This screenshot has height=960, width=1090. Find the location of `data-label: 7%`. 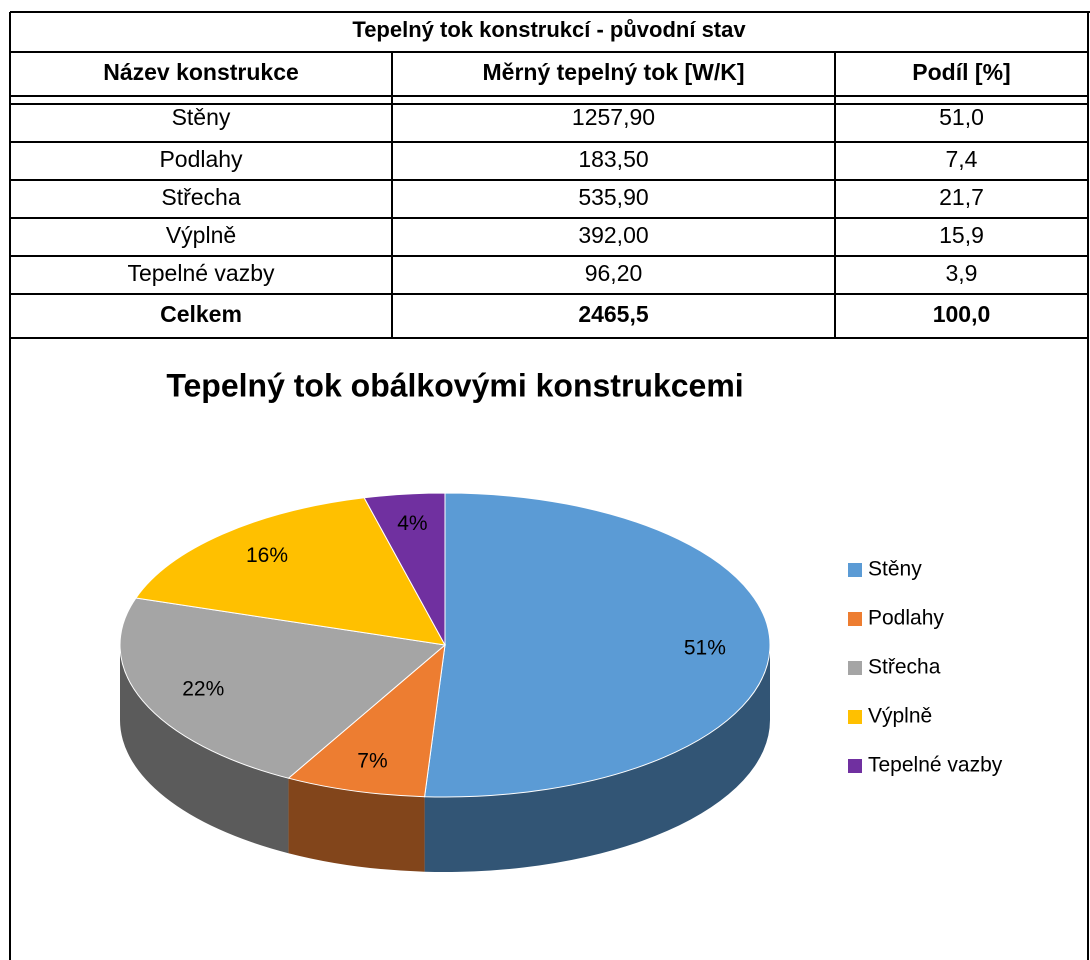

data-label: 7% is located at coordinates (372, 760).